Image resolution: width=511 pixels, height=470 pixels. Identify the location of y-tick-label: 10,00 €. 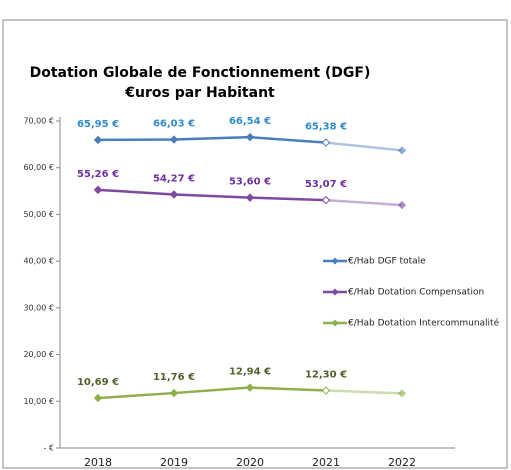
(38, 401).